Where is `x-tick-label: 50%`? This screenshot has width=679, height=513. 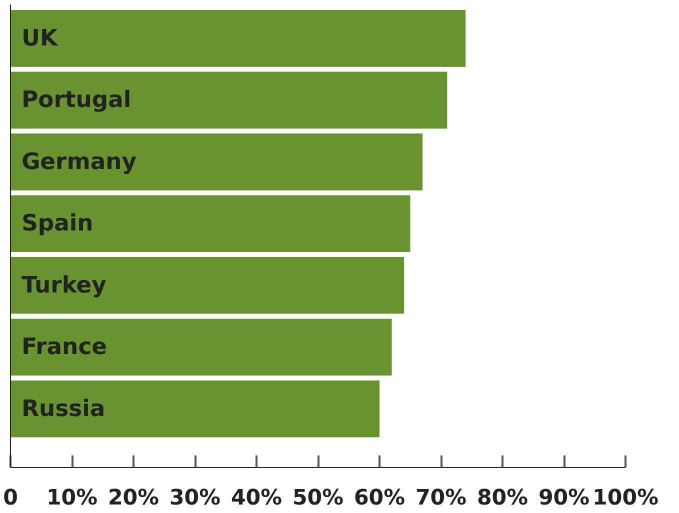
x-tick-label: 50% is located at coordinates (318, 498).